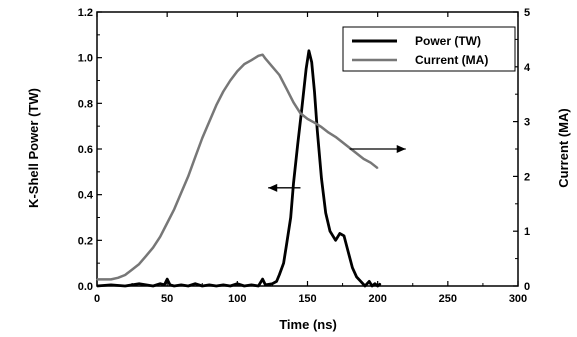 Image resolution: width=577 pixels, height=337 pixels. Describe the element at coordinates (308, 324) in the screenshot. I see `x-axis-title: Time (ns)` at that location.